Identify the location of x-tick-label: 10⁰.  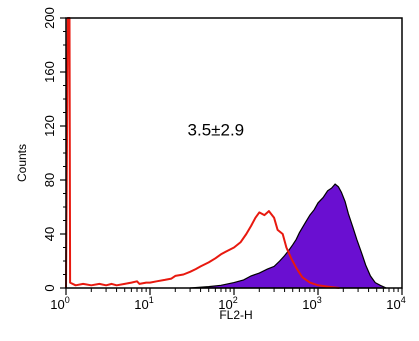
(59, 303).